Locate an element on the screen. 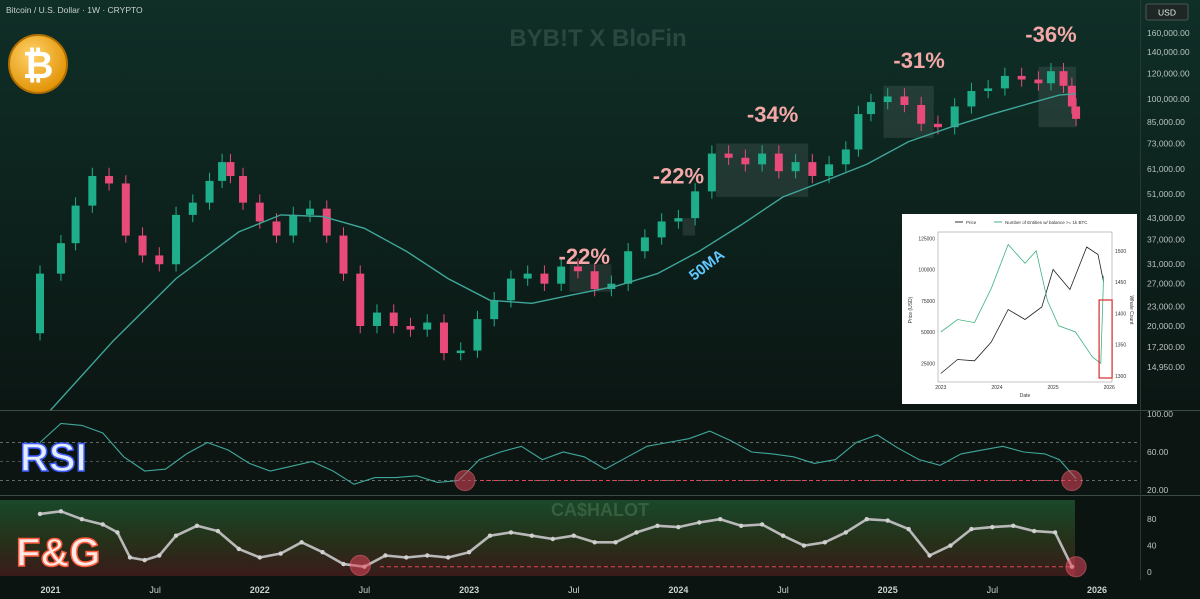 The height and width of the screenshot is (599, 1200). price-tick-label: 14,950.00 is located at coordinates (1166, 367).